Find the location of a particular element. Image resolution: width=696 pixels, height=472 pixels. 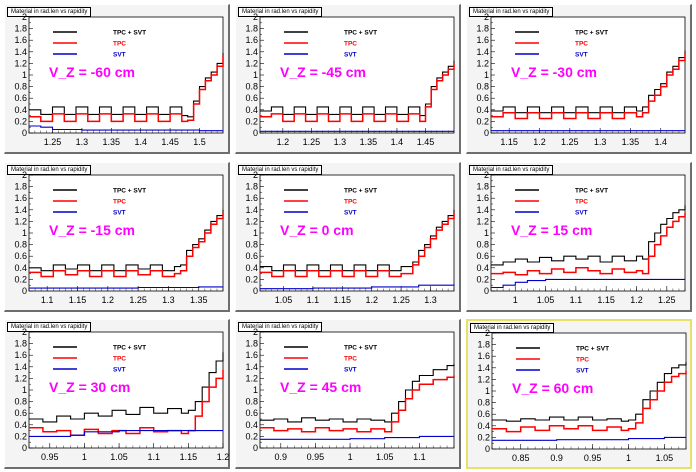

x-tick-label: 1.5 is located at coordinates (199, 142).